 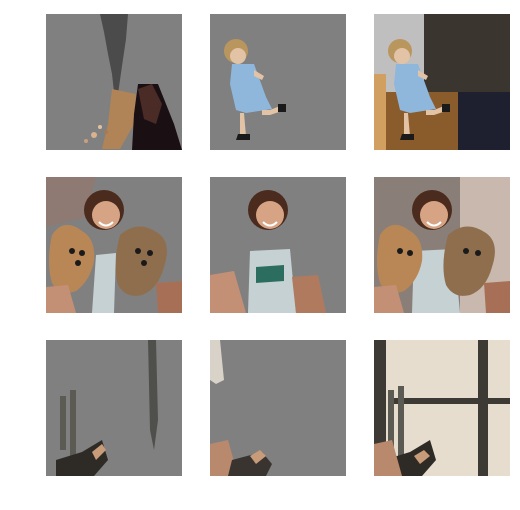 I want to click on left-edge, so click(x=217, y=362).